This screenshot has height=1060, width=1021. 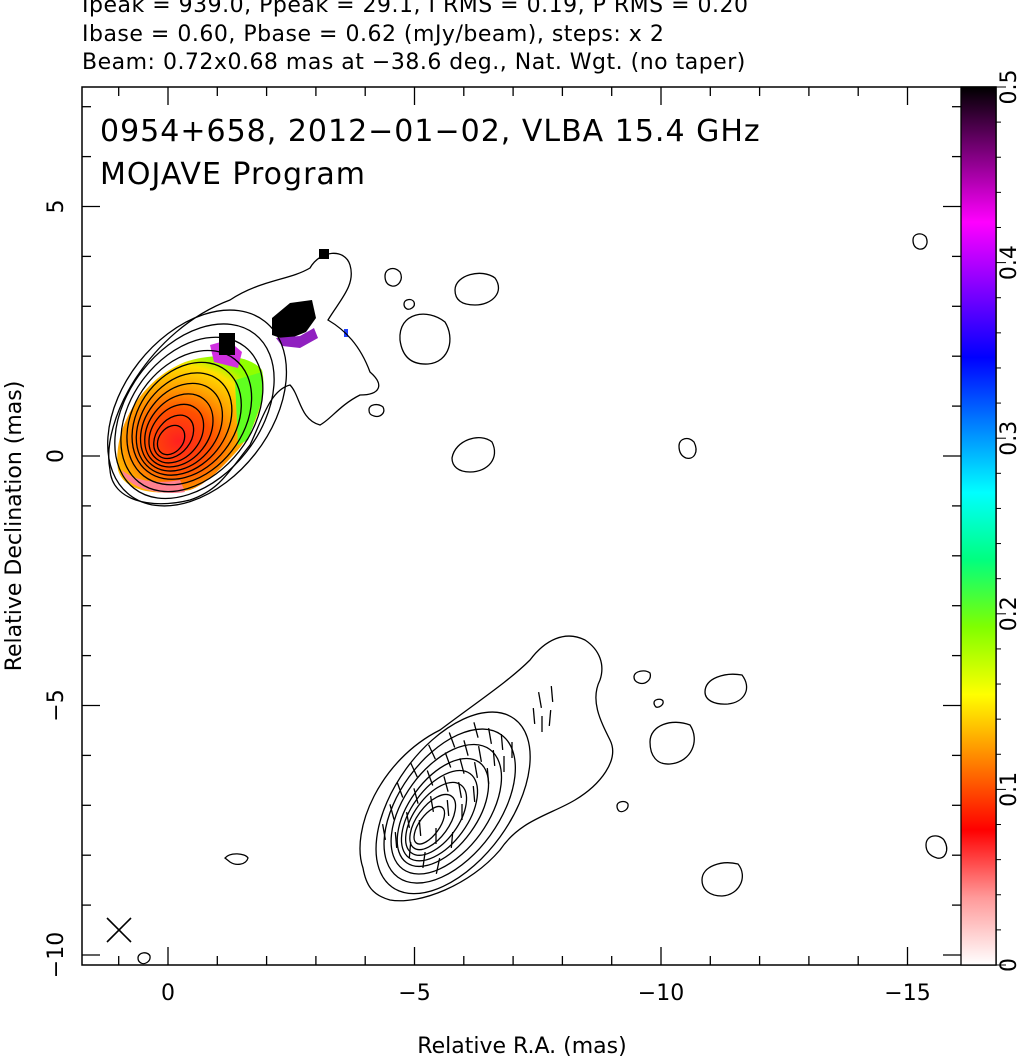 What do you see at coordinates (430, 131) in the screenshot?
I see `source-label: 0954+658, 2012−01−02, VLBA 15.4 GHz` at bounding box center [430, 131].